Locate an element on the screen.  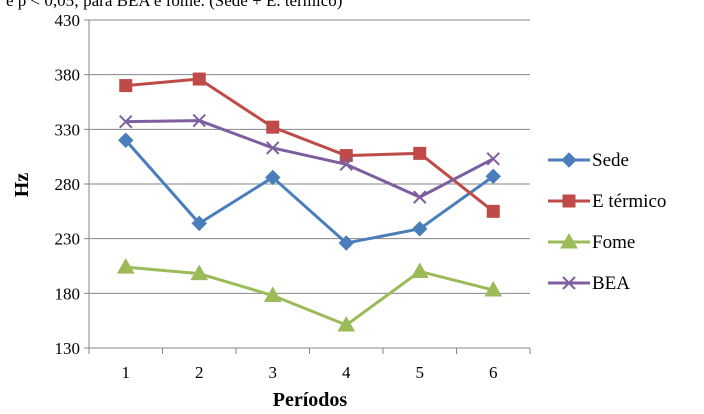
series-bea is located at coordinates (309, 158).